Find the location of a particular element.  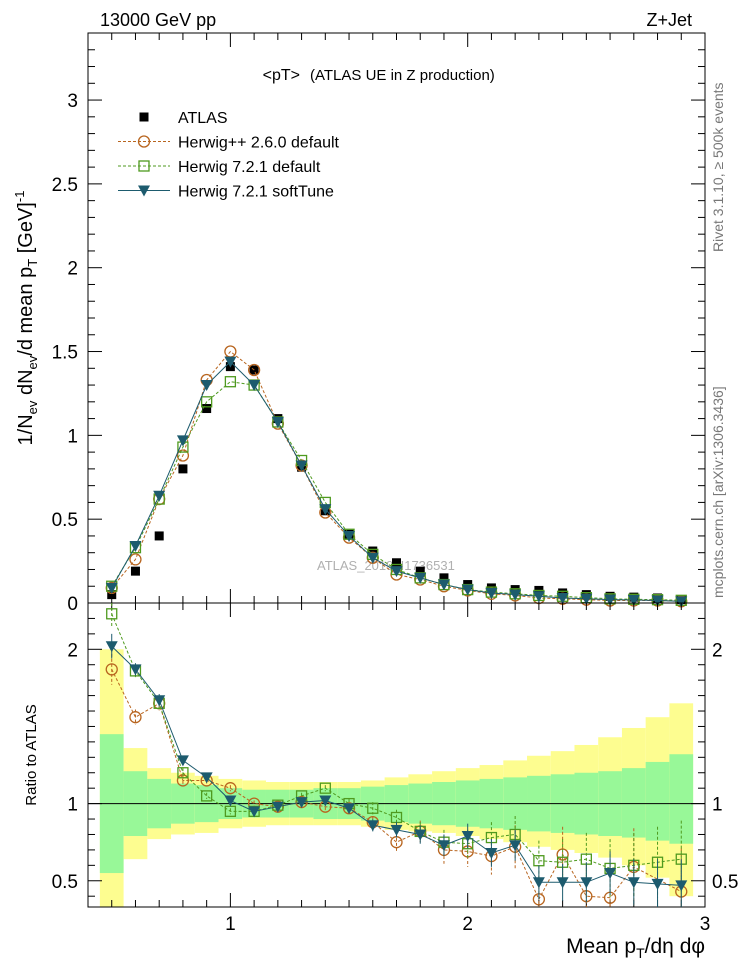

x-tick-label: 1 is located at coordinates (230, 924).